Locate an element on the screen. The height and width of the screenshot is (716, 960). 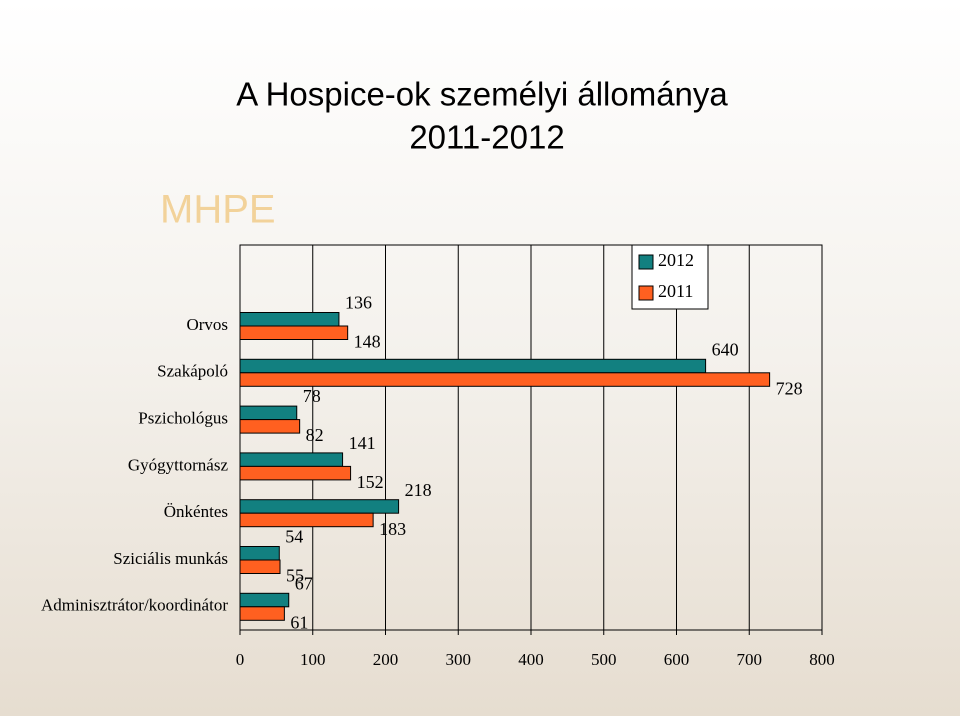
x-tick-label: 300 is located at coordinates (459, 659).